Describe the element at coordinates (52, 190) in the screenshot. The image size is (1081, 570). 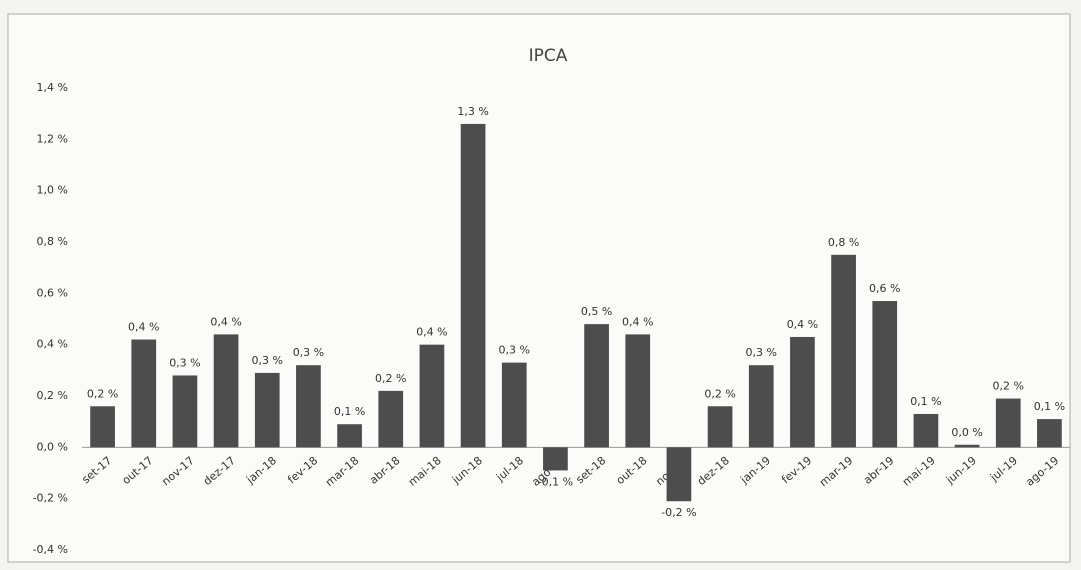
I see `y-tick-label: 1,0 %` at that location.